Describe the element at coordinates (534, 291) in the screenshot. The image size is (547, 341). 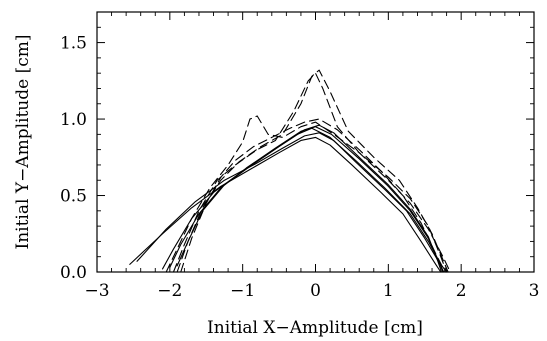
I see `x-tick-label: 3` at that location.